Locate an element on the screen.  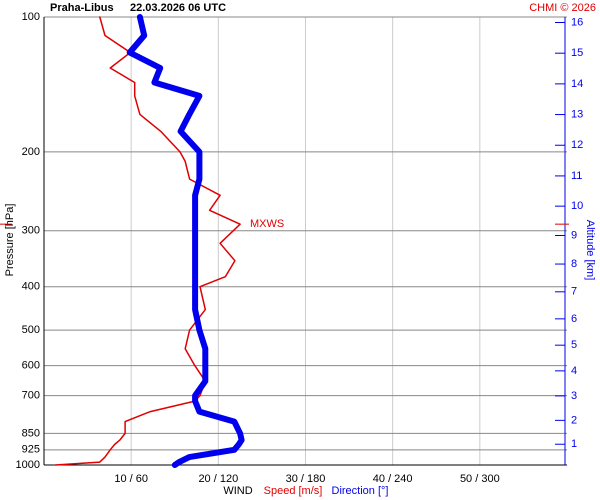
x-tick-label: 50 / 300 is located at coordinates (480, 479).